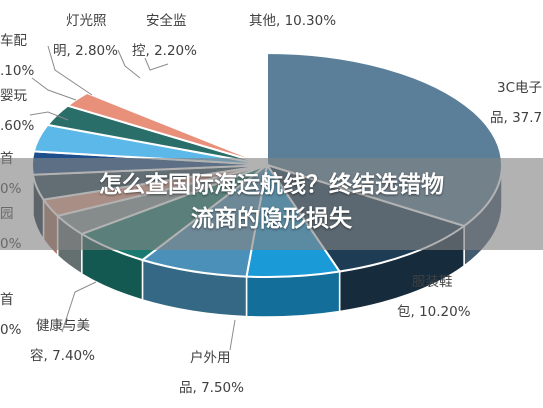  I want to click on label-auto-line2: .10%, so click(17, 71).